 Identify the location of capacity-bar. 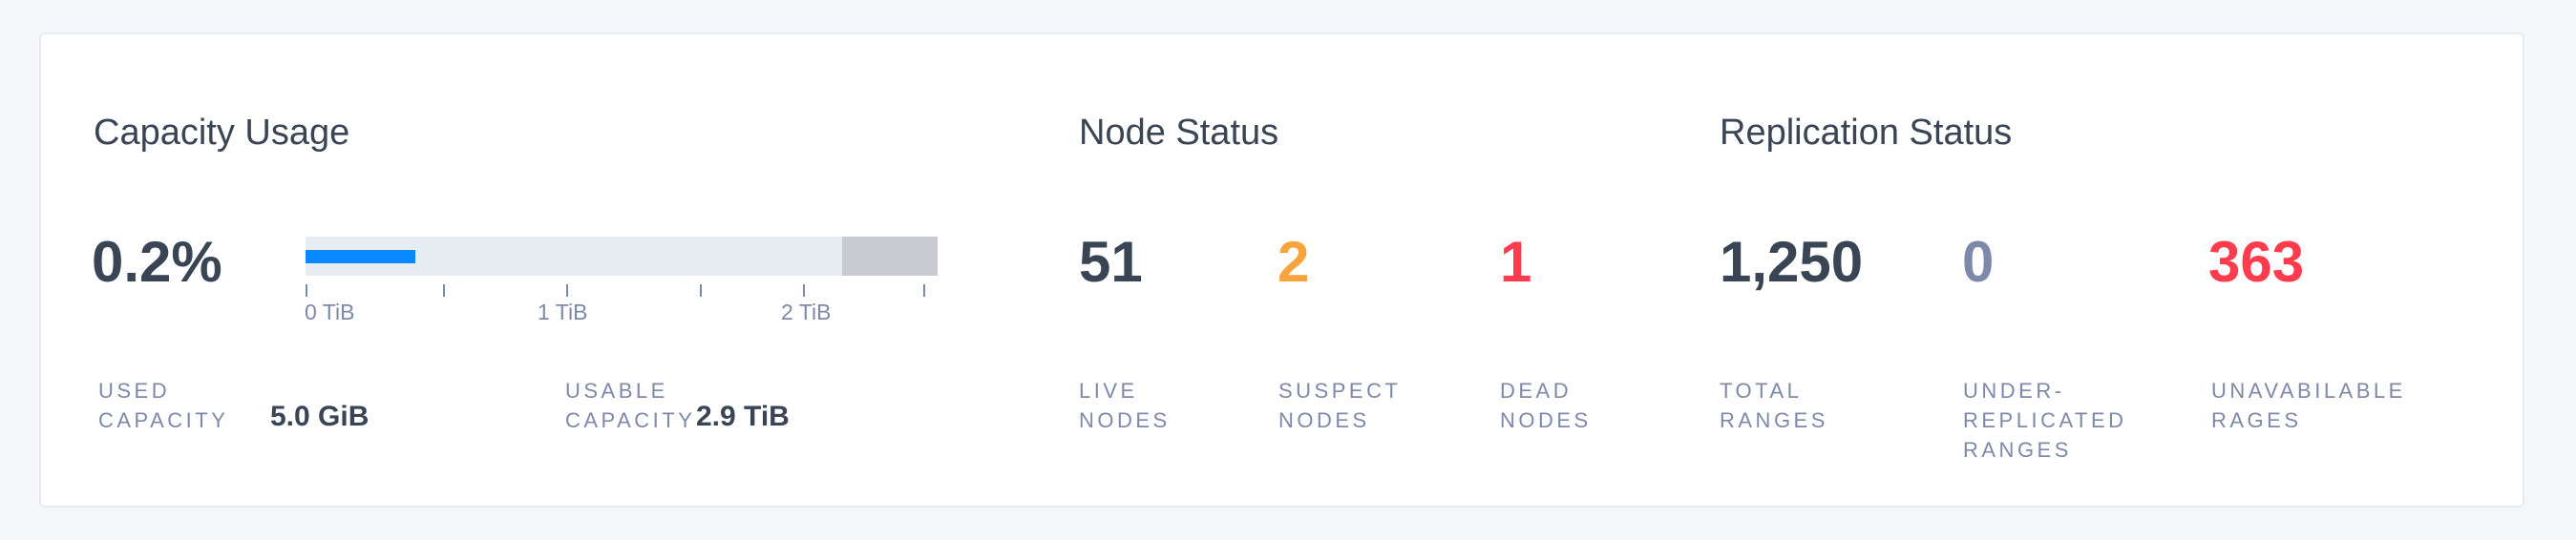
(622, 256).